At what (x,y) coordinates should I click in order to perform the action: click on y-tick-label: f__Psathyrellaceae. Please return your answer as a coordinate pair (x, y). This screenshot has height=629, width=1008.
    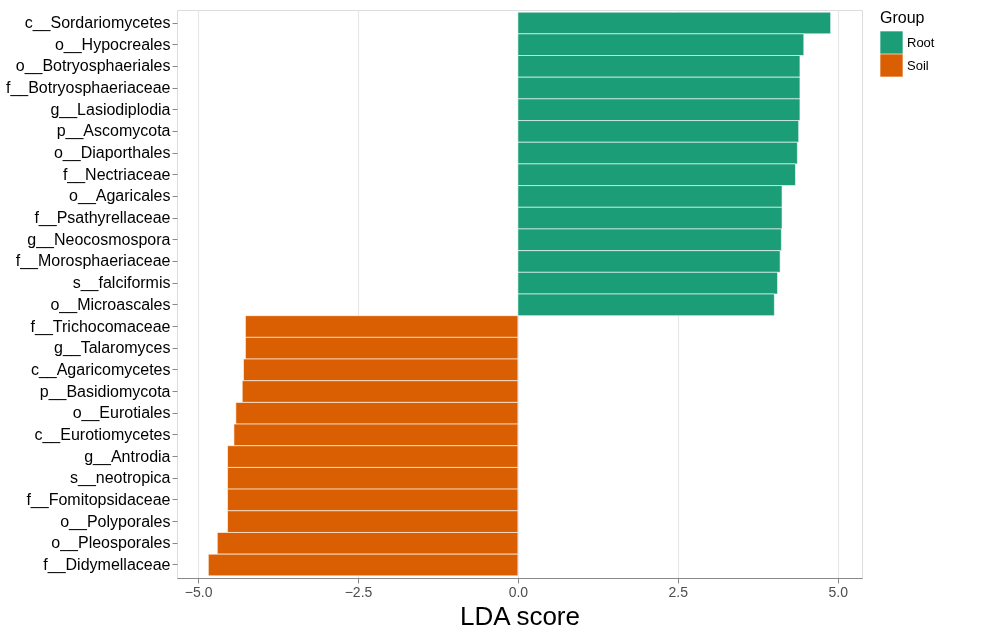
    Looking at the image, I should click on (102, 218).